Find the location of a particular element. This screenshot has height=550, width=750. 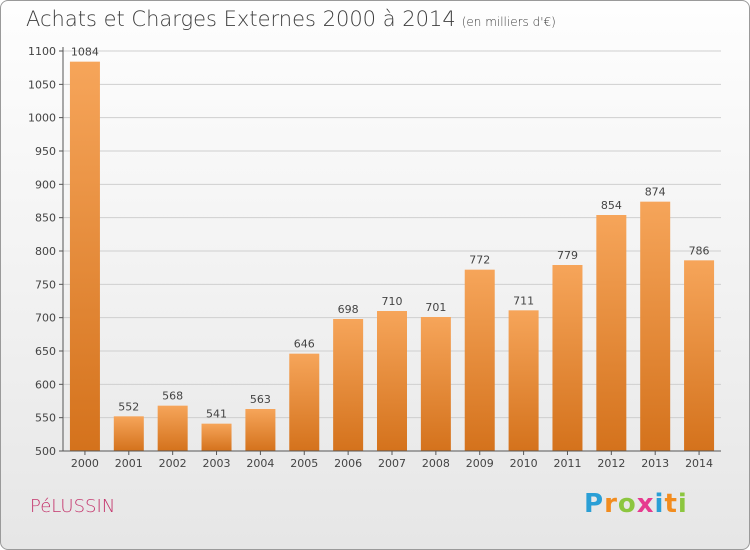

logo-letter: o is located at coordinates (627, 504).